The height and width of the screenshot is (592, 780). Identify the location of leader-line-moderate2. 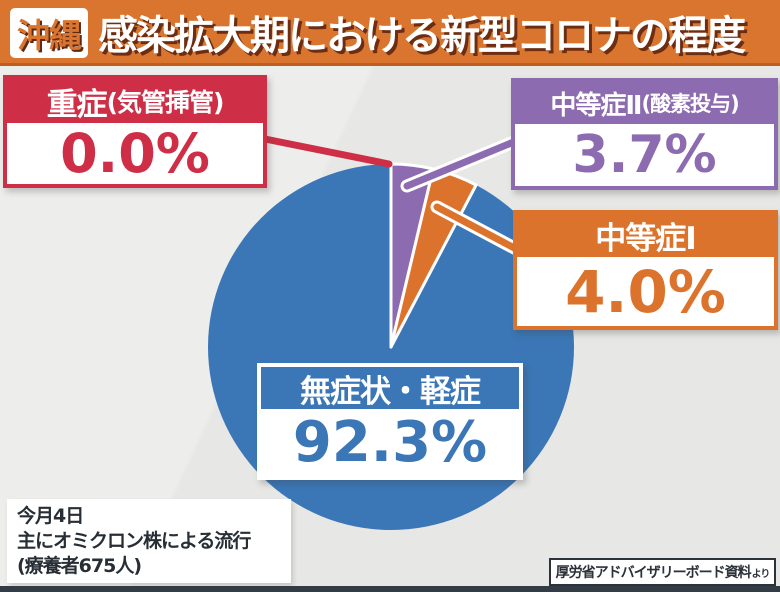
(461, 163).